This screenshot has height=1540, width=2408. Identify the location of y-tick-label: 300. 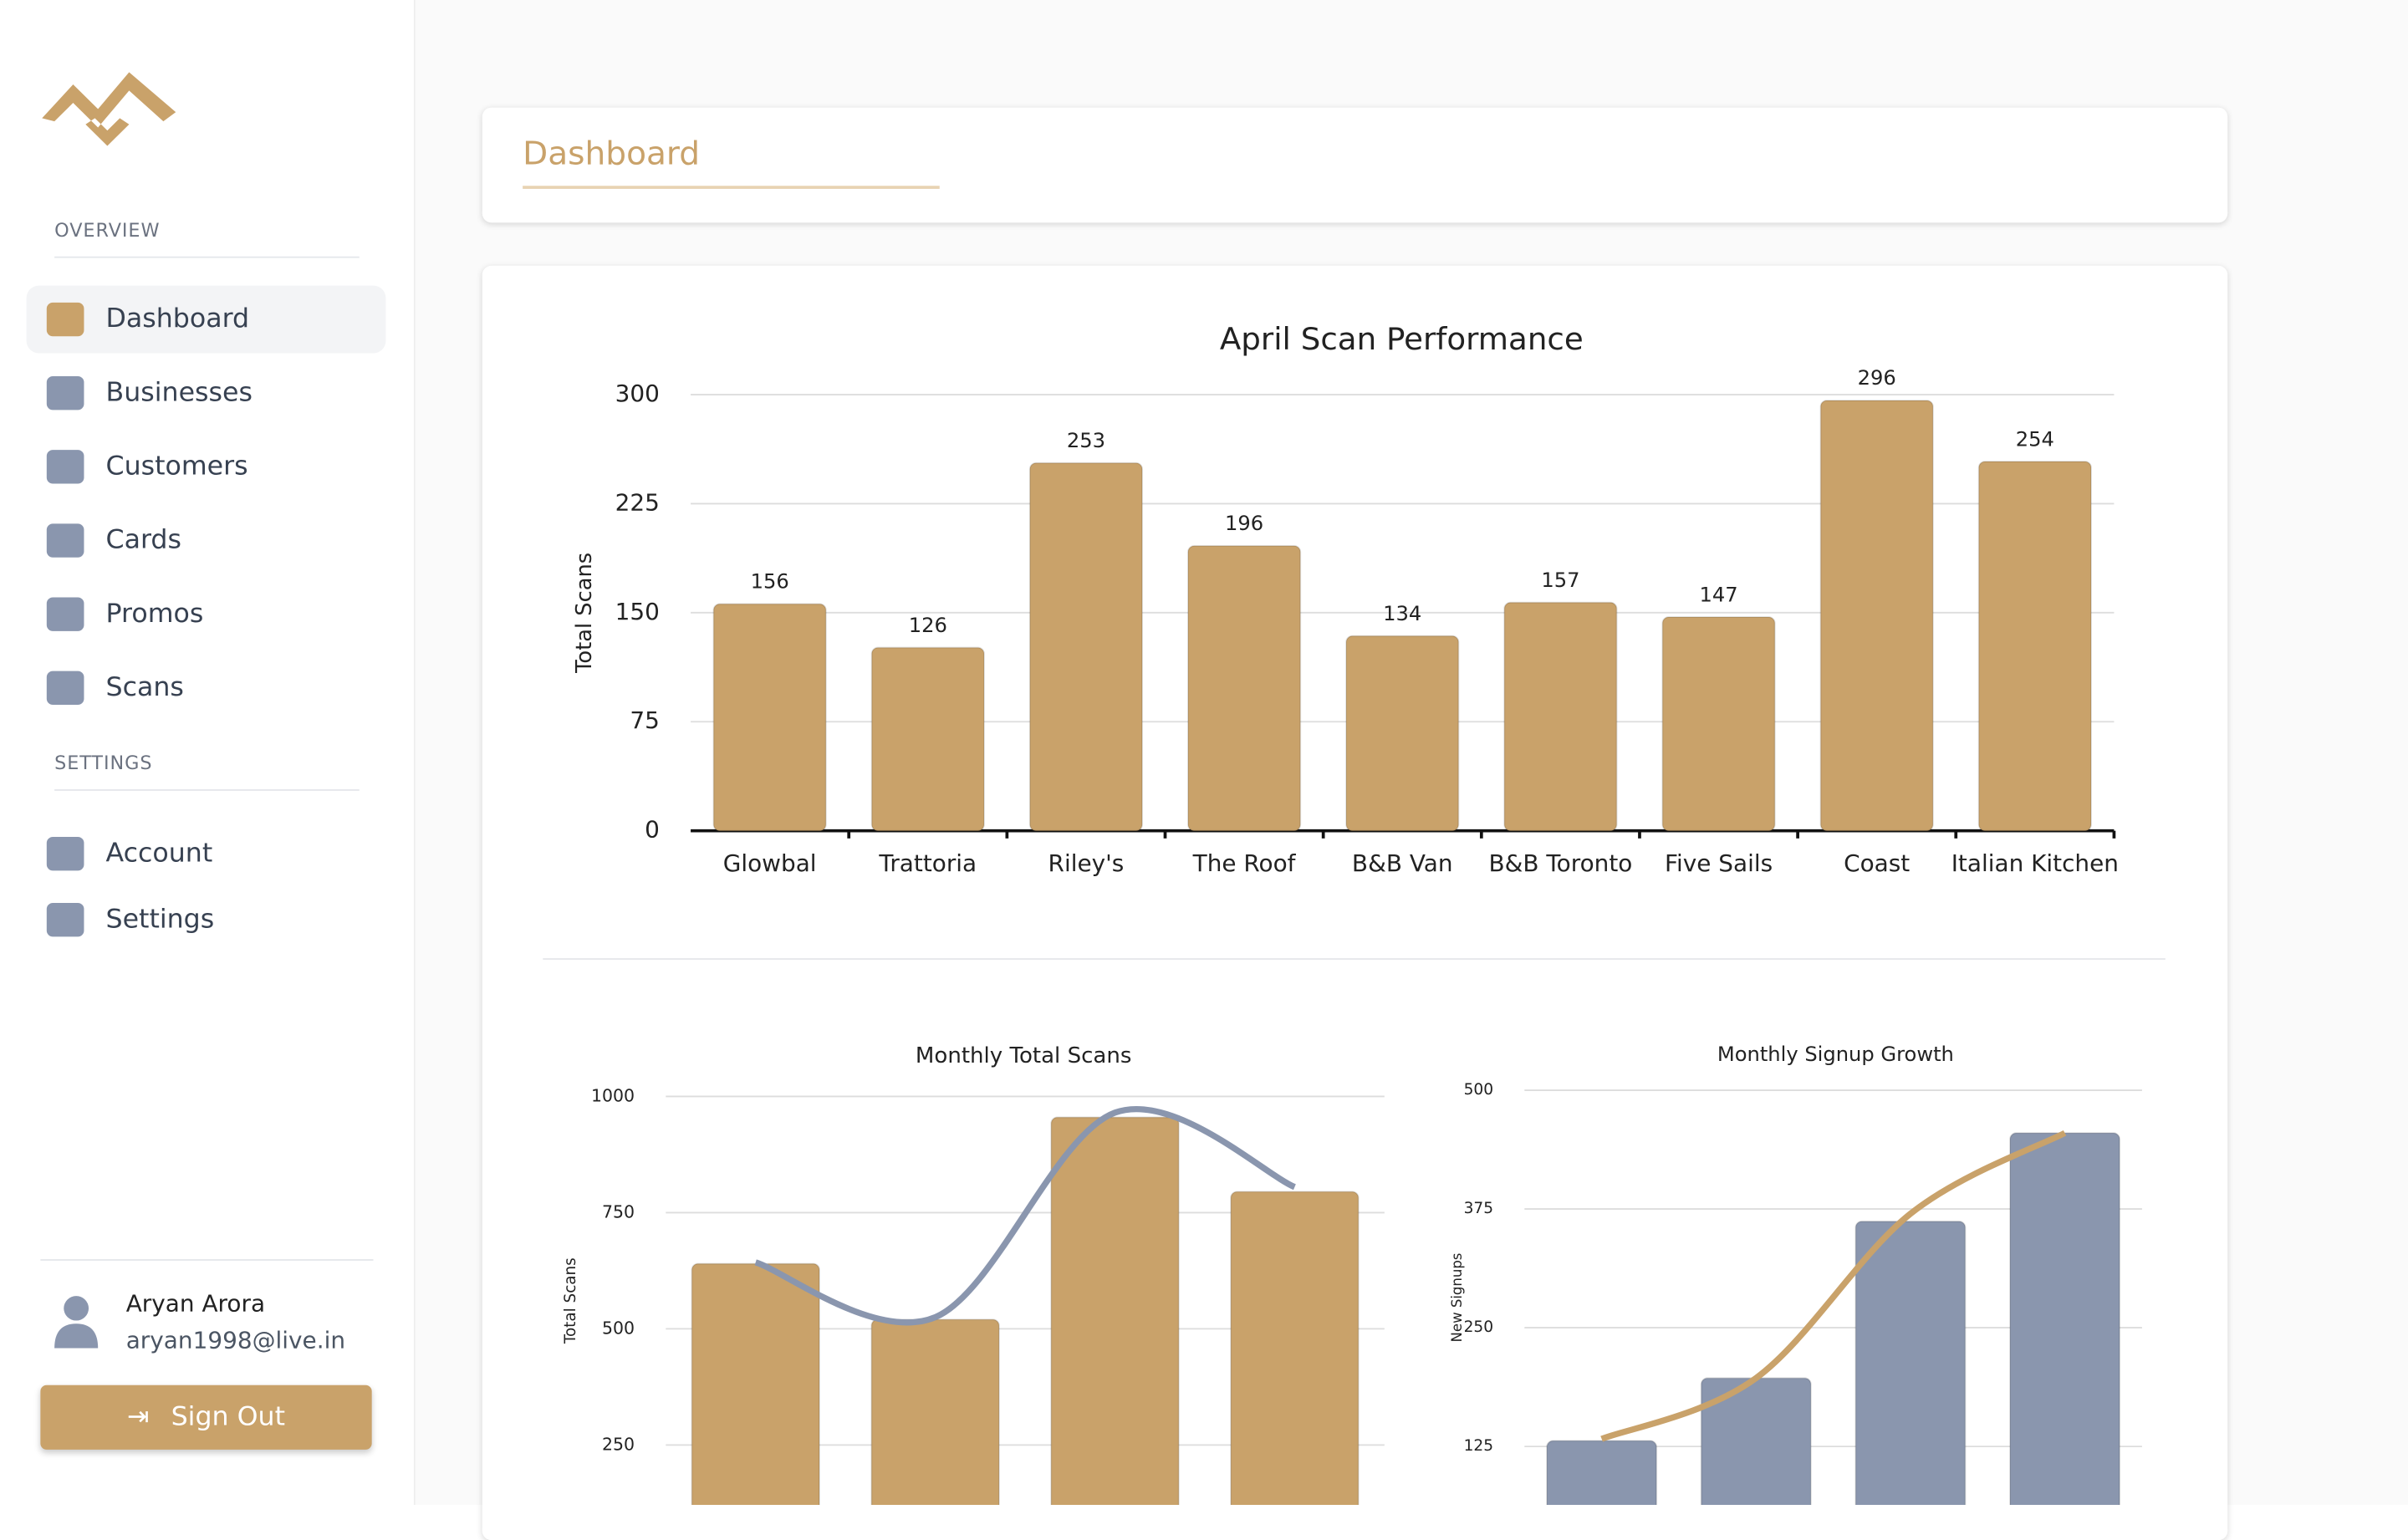
(637, 393).